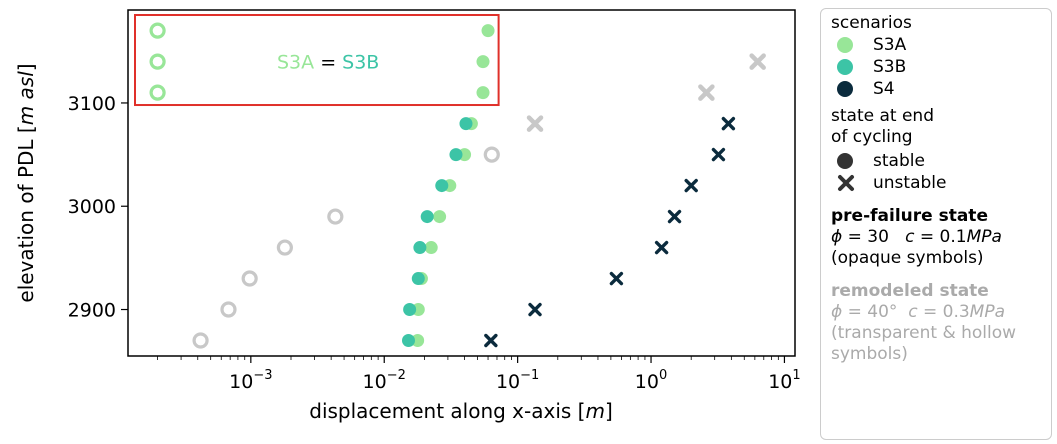  I want to click on legend-remodeled-params: ϕ = 40° c = 0.3MPa, so click(918, 312).